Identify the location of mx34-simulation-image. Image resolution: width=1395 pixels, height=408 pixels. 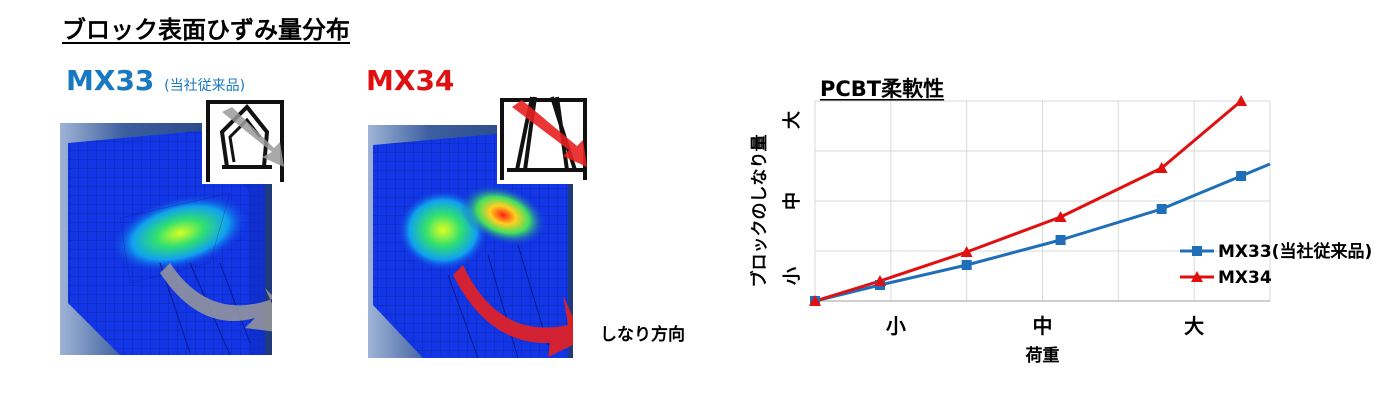
(470, 241).